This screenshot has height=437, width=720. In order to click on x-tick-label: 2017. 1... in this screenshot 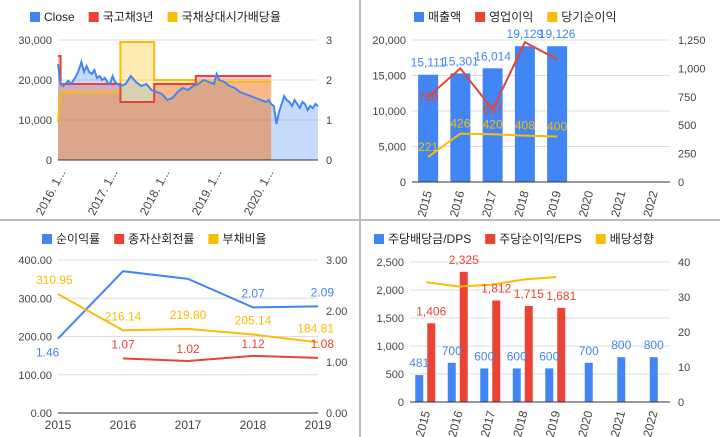, I will do `click(103, 192)`.